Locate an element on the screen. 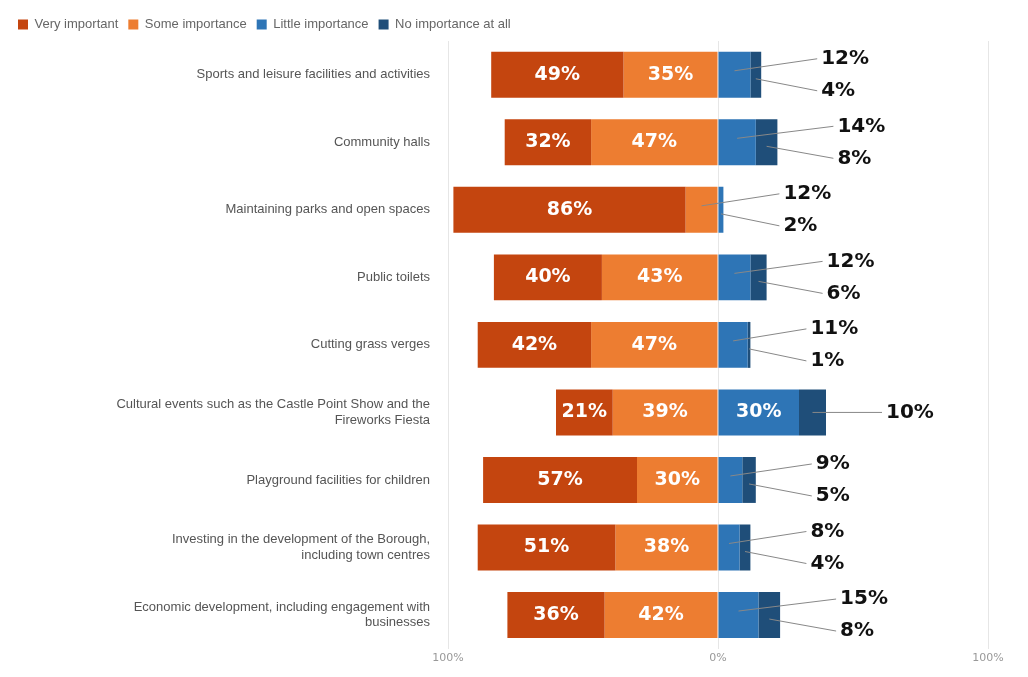  data-label: 21% is located at coordinates (584, 410).